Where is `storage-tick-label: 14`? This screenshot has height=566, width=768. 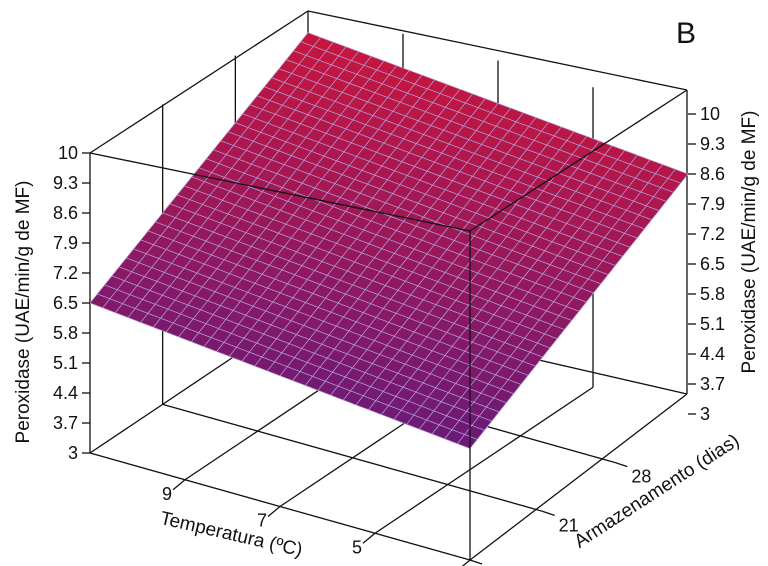
storage-tick-label: 14 is located at coordinates (496, 565).